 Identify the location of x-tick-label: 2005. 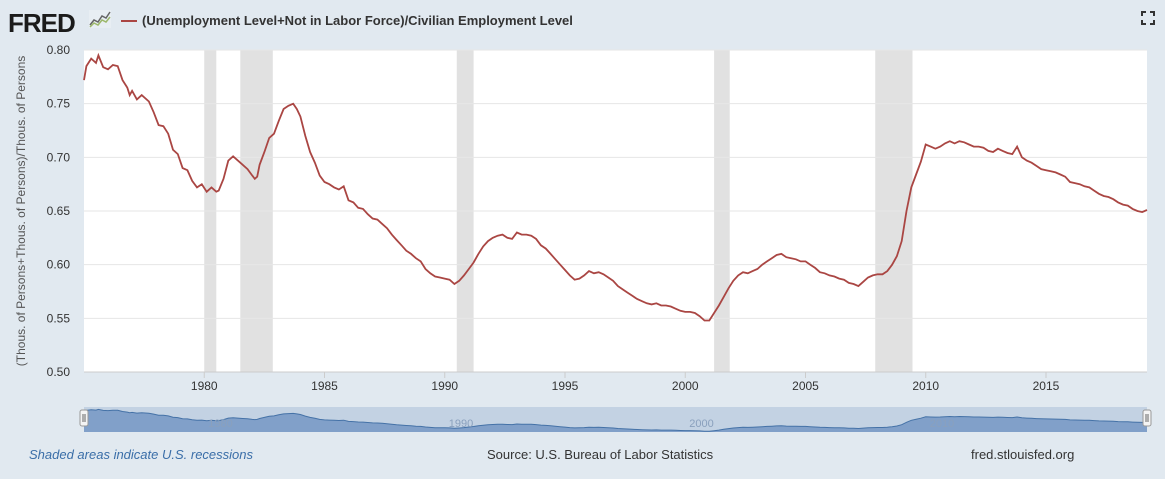
(805, 386).